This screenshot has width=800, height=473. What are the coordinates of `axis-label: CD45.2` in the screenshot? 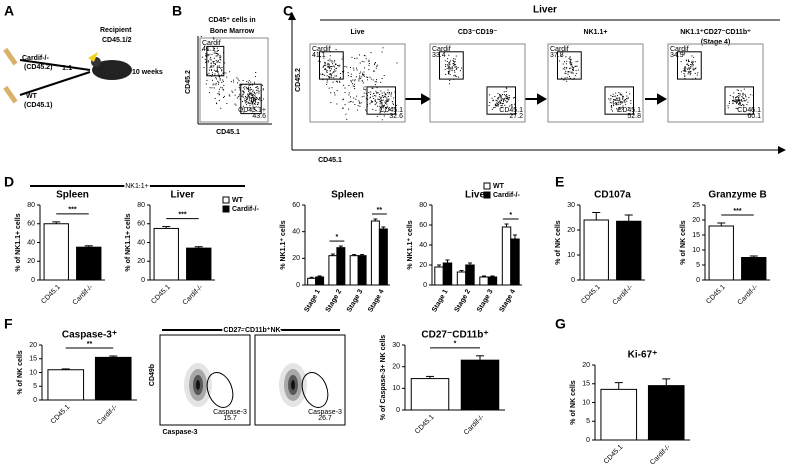 It's located at (188, 82).